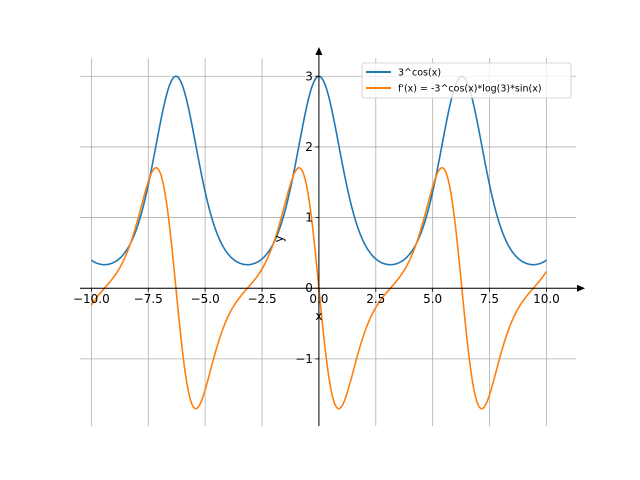  Describe the element at coordinates (419, 73) in the screenshot. I see `legend-entry-series-0: 3^cos(x)` at that location.